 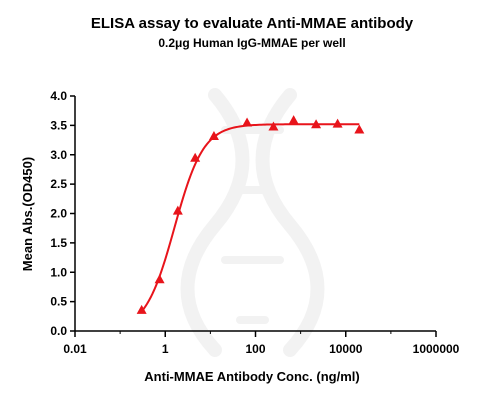 I want to click on y-tick-label: 3.0, so click(x=58, y=155).